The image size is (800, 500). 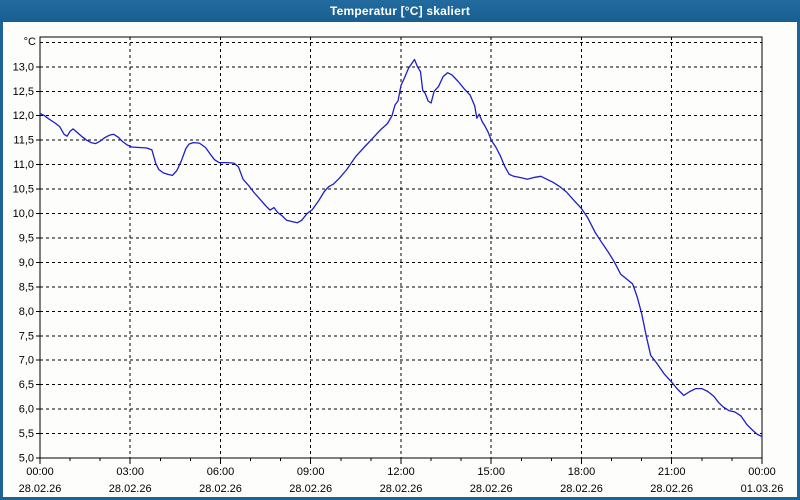 What do you see at coordinates (26, 410) in the screenshot?
I see `y-tick-label: 6,0` at bounding box center [26, 410].